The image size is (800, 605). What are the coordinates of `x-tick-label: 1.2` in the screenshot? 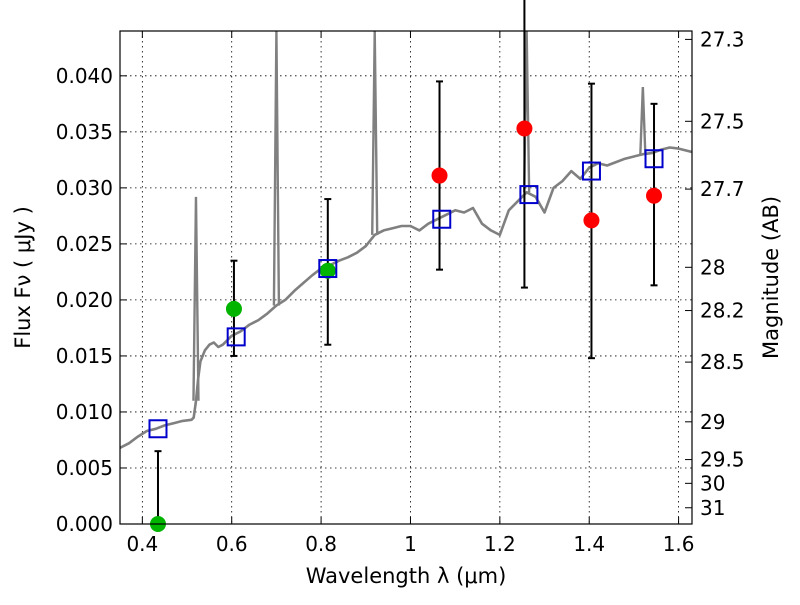 It's located at (500, 544).